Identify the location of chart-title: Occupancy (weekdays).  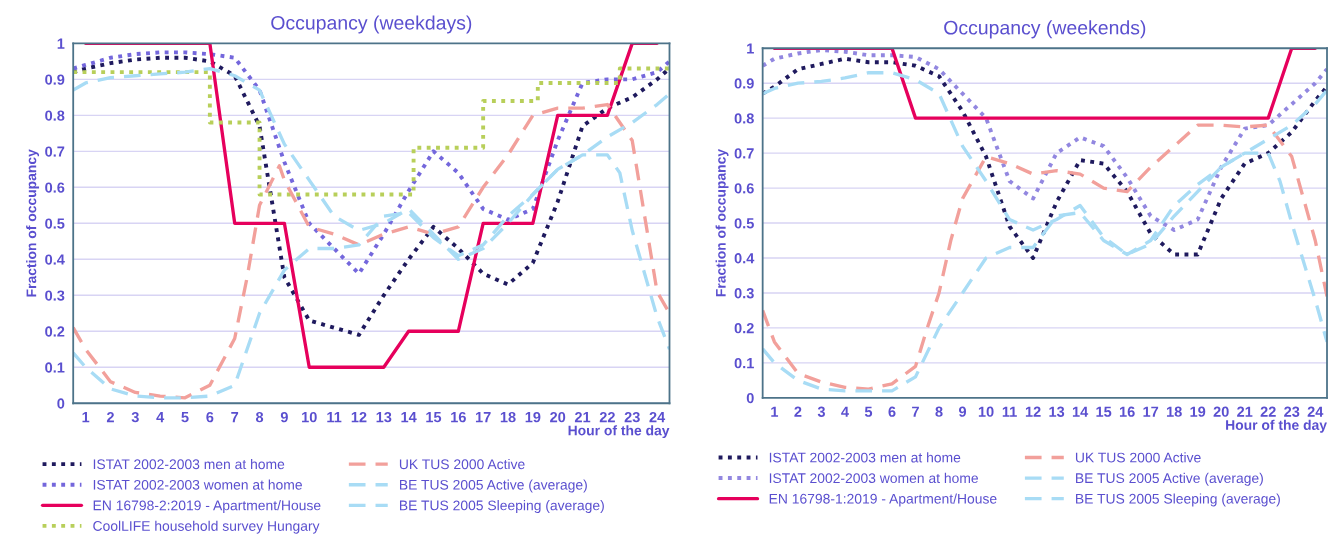
(371, 24).